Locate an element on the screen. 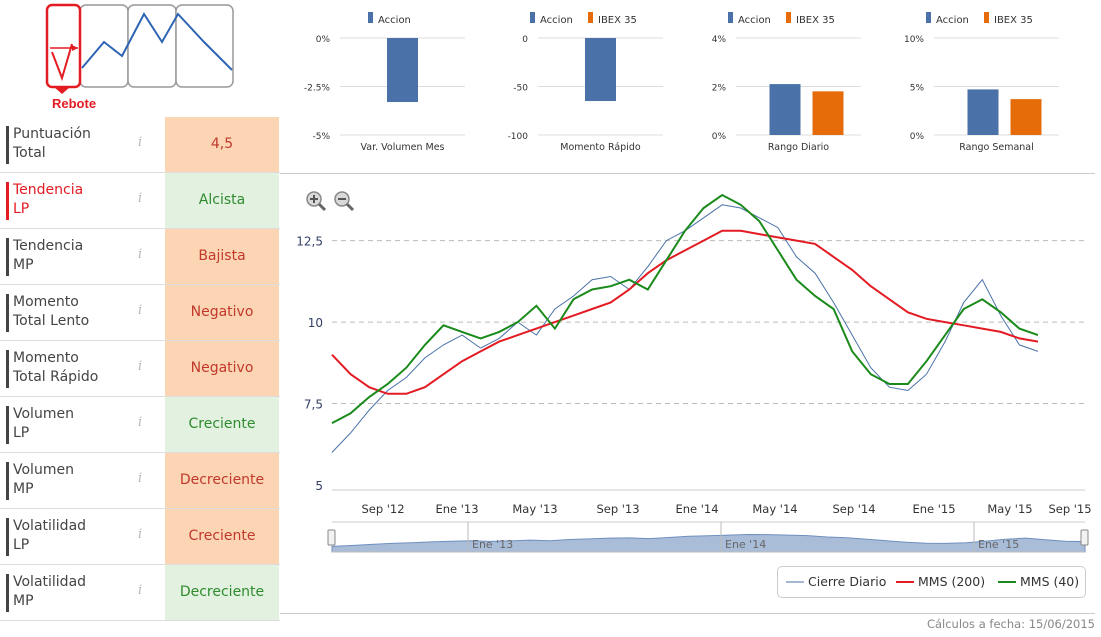  y-tick-label: 10 is located at coordinates (315, 323).